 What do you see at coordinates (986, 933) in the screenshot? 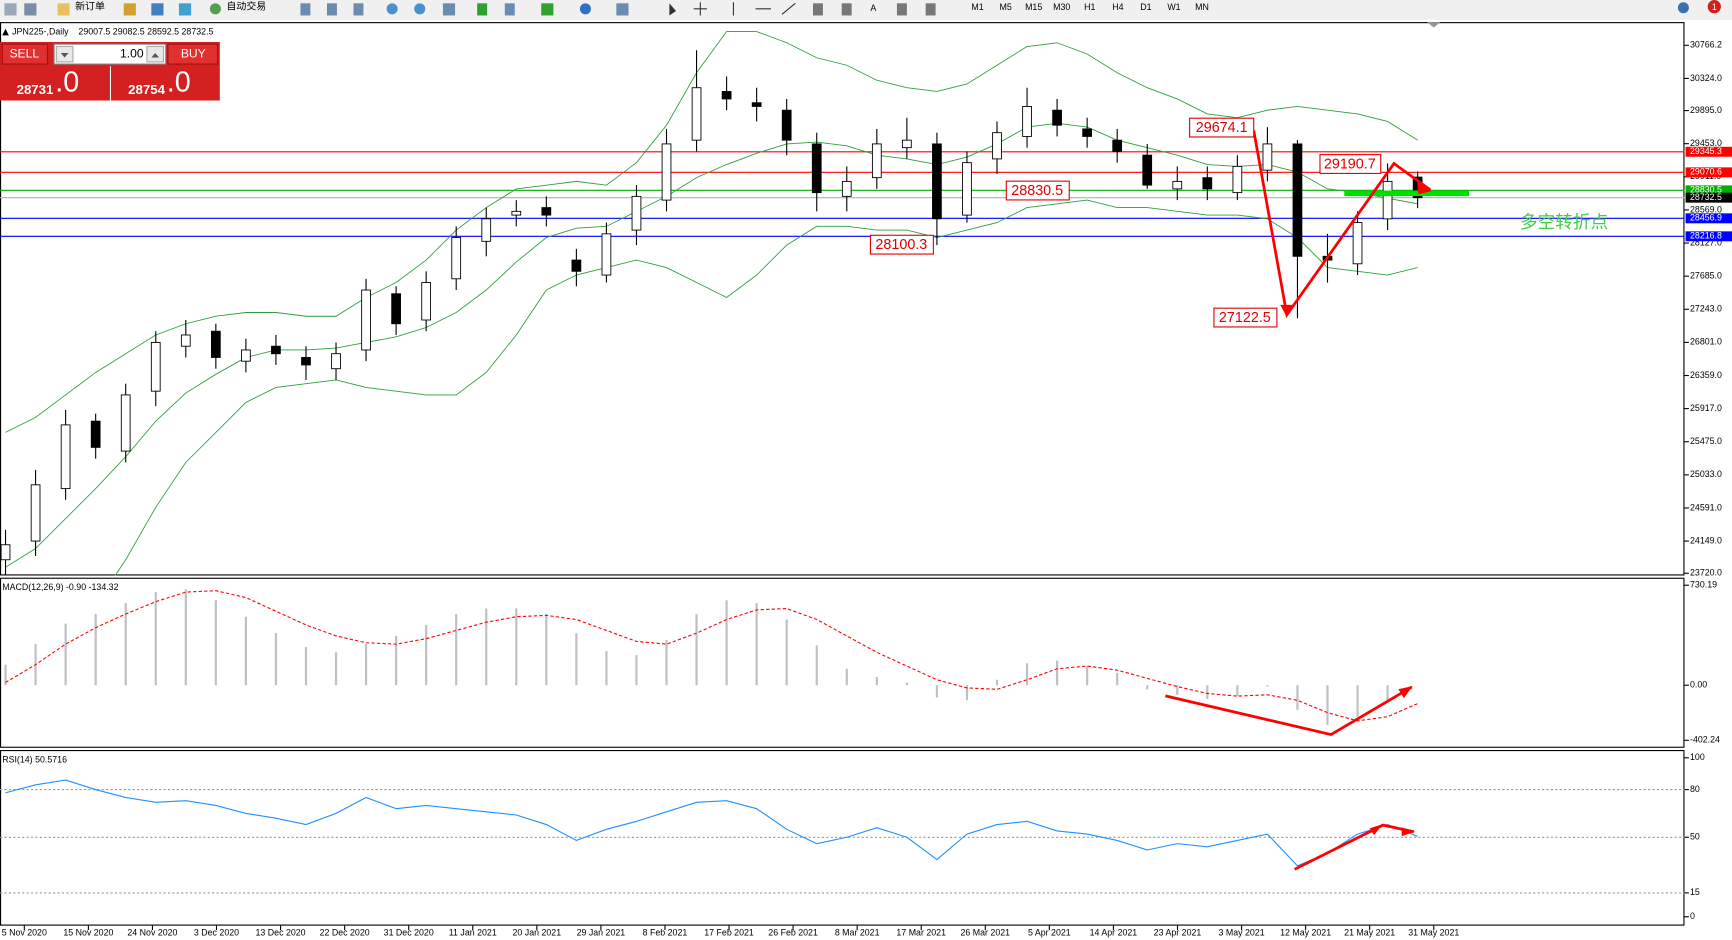
I see `x-tick-label: 26 Mar 2021` at bounding box center [986, 933].